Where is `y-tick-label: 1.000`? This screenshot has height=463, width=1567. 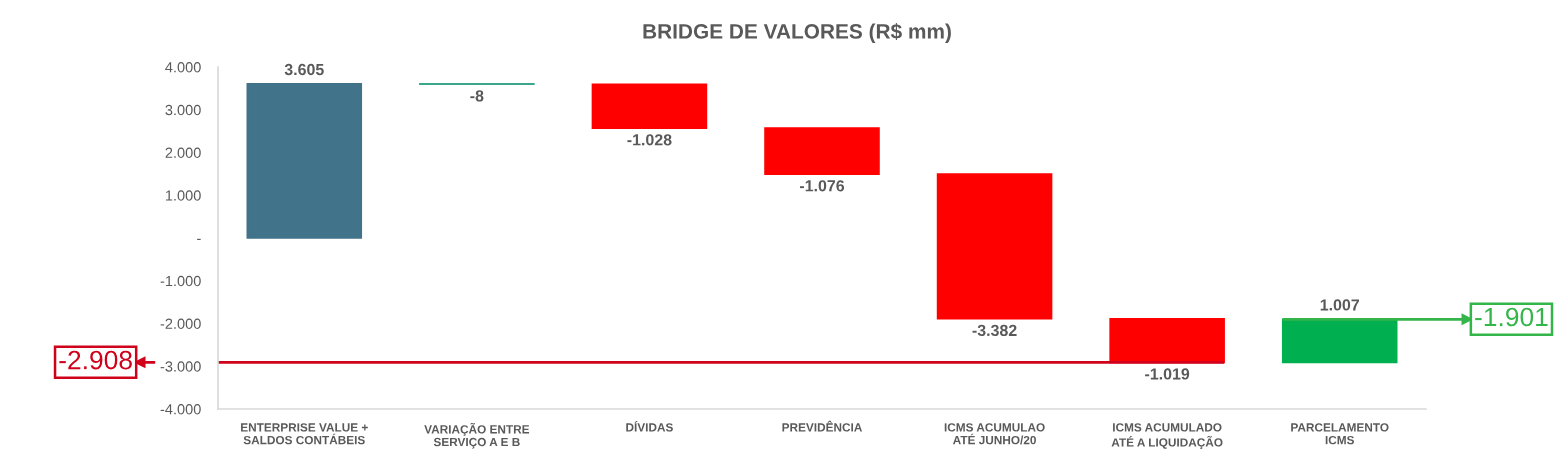 y-tick-label: 1.000 is located at coordinates (183, 195).